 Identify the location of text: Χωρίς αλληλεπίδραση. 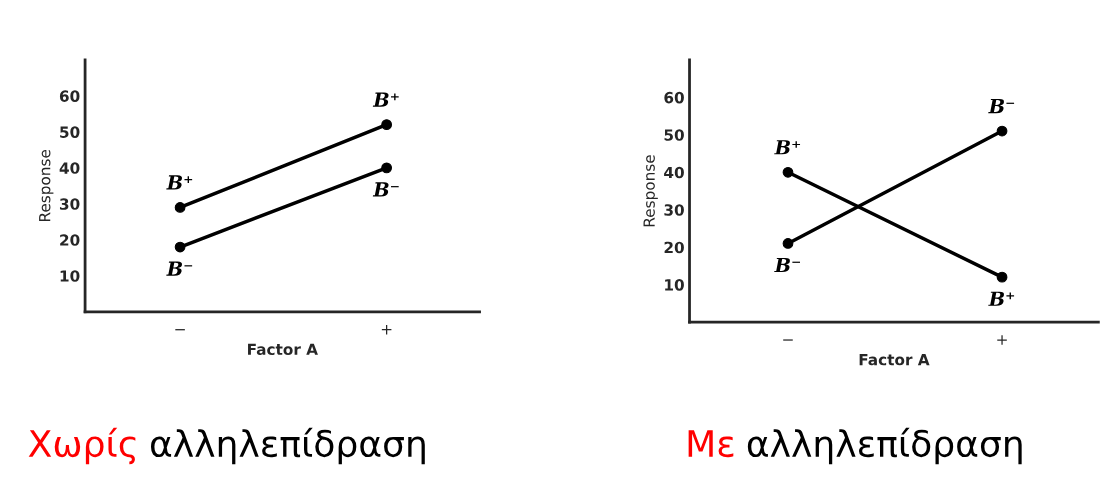
(226, 446).